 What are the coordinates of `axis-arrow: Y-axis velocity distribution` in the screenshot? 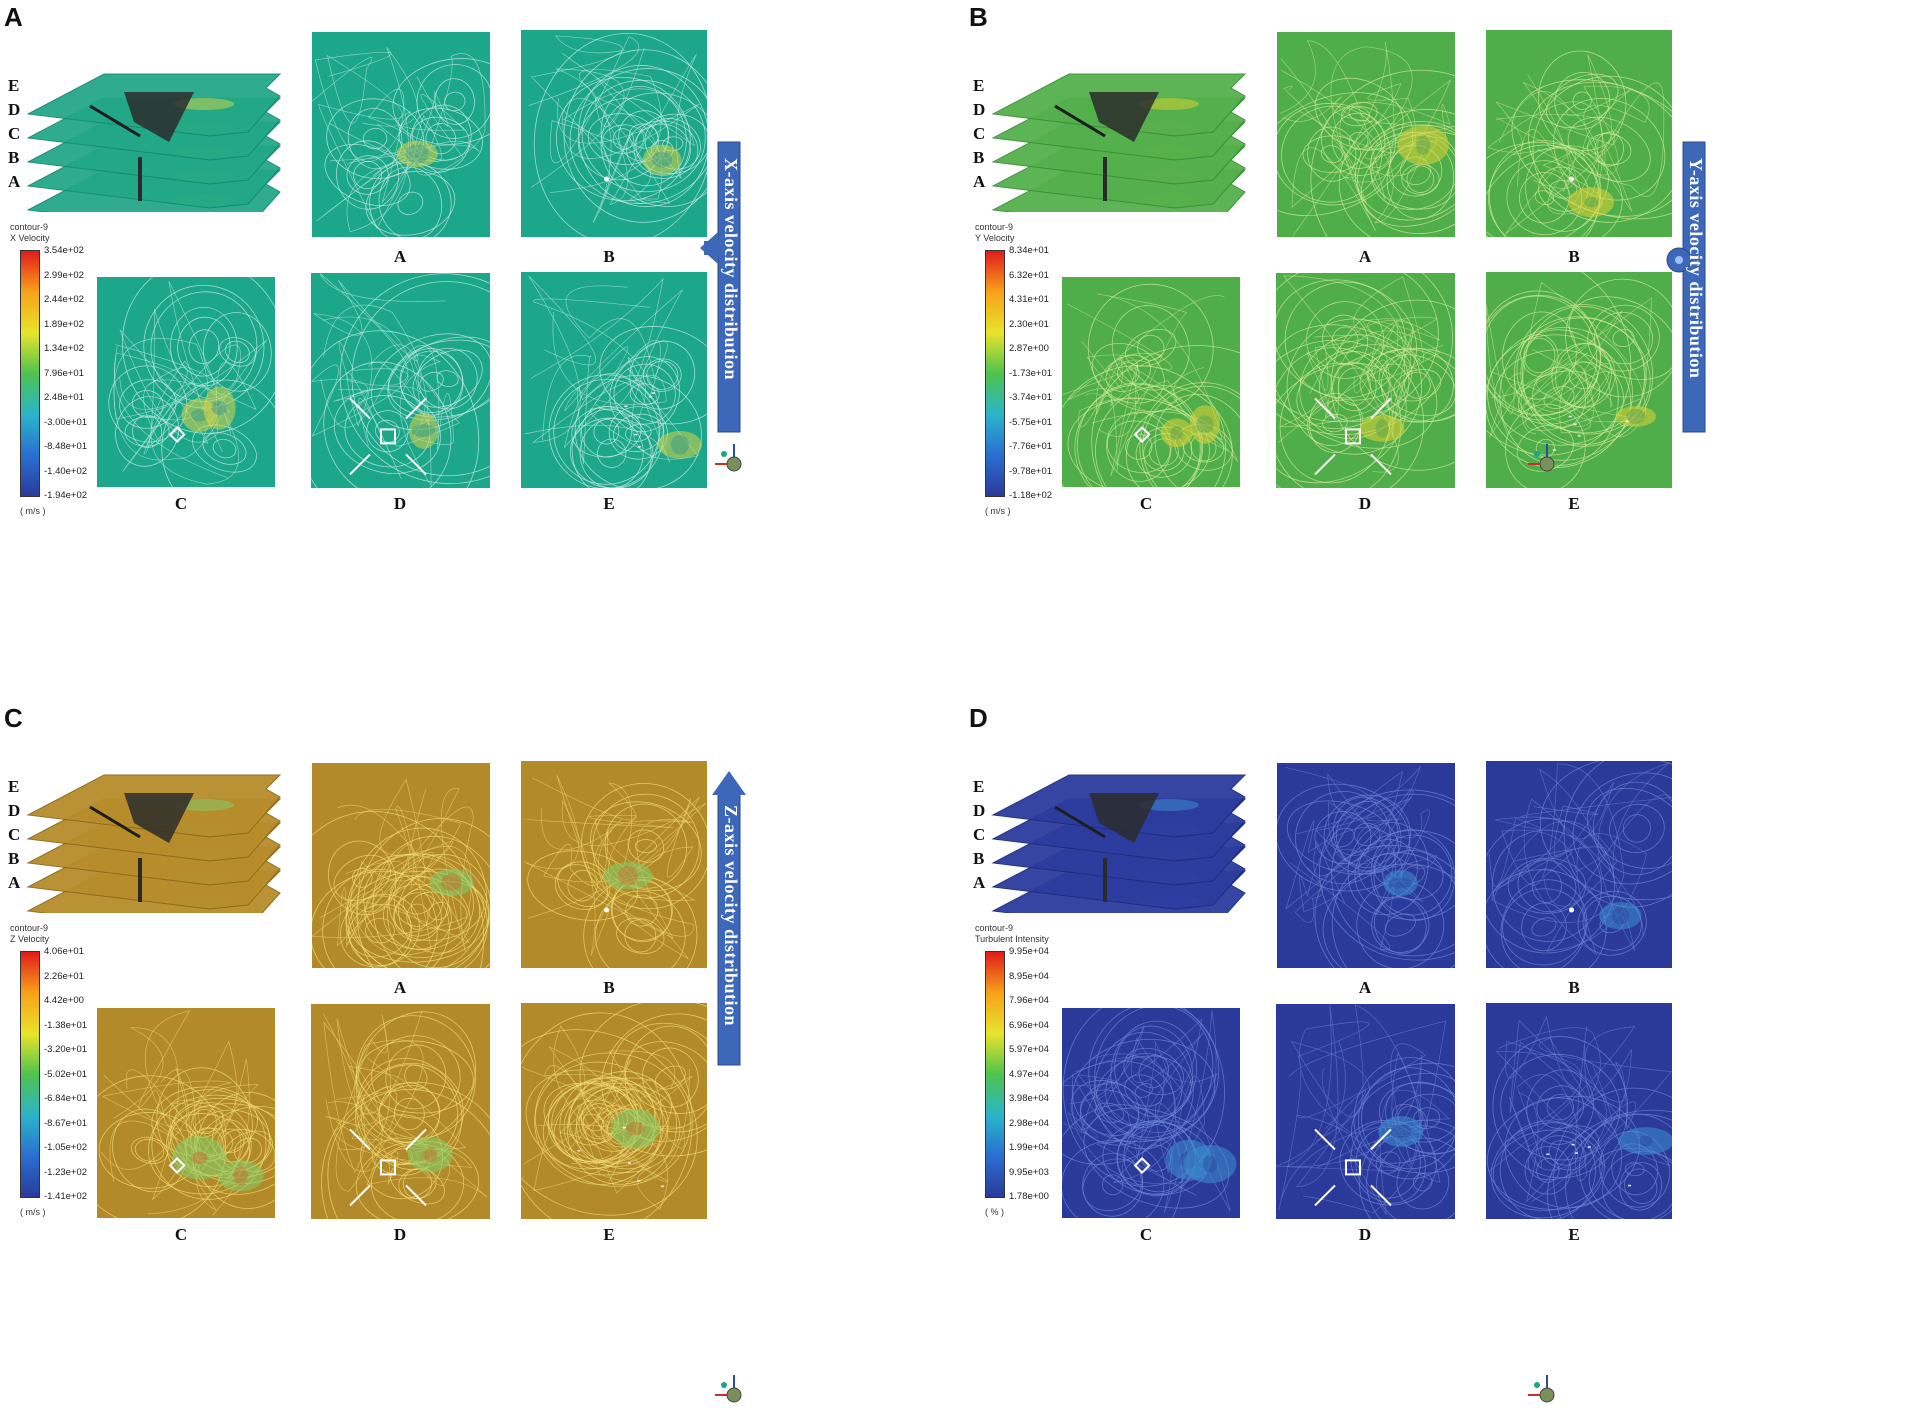 It's located at (1685, 288).